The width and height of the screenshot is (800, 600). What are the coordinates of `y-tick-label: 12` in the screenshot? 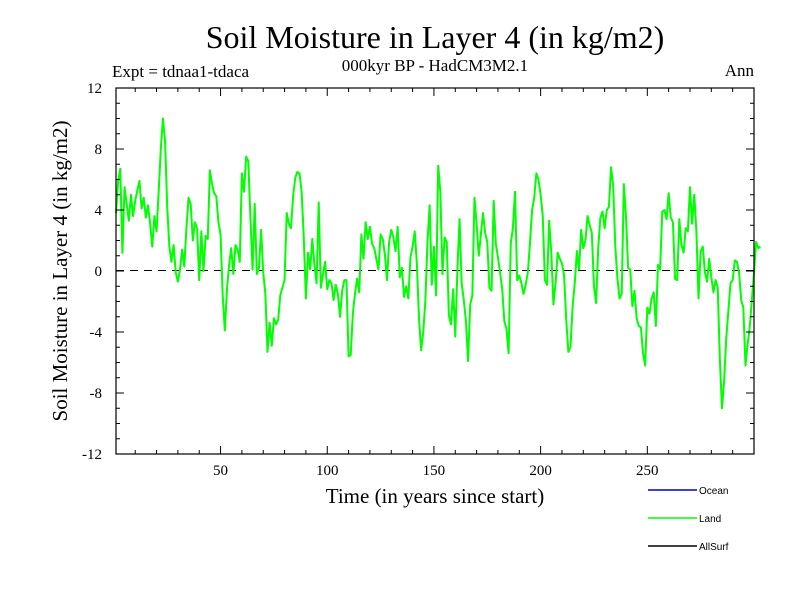 It's located at (94, 89).